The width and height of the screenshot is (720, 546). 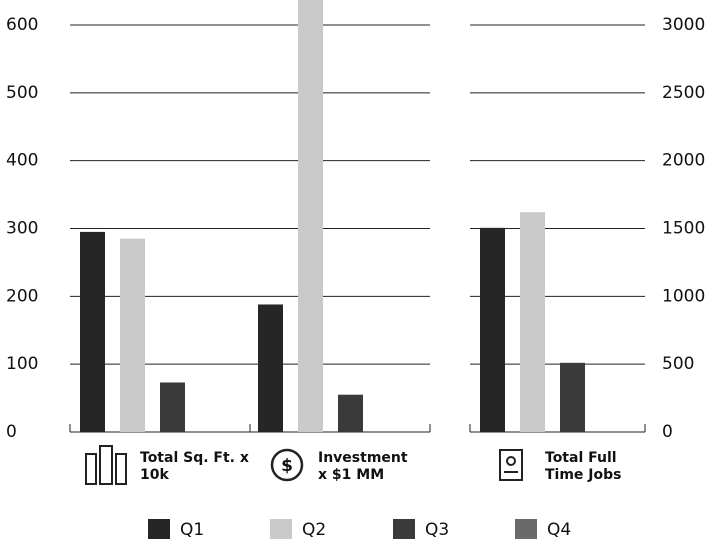 What do you see at coordinates (363, 466) in the screenshot?
I see `category-label: Investment x $1 MM` at bounding box center [363, 466].